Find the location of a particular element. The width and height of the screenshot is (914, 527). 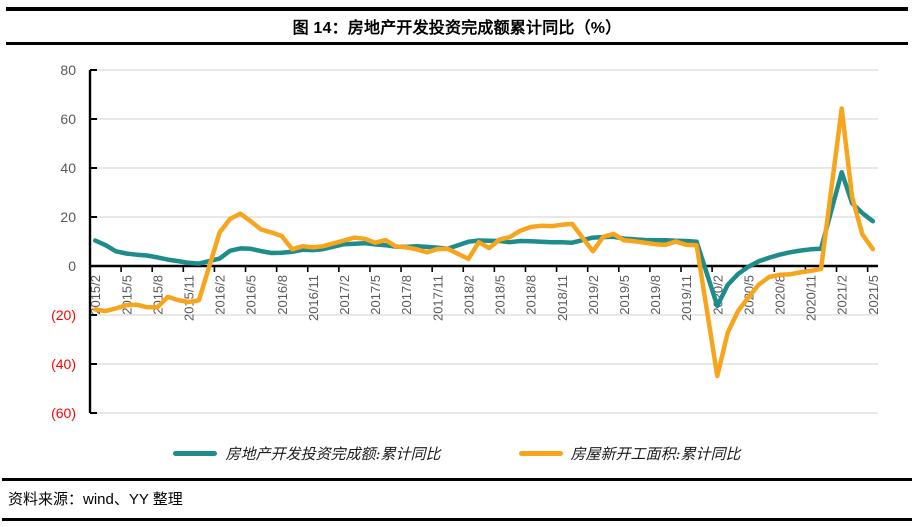

x-axis-label: 2017/8 is located at coordinates (406, 295).